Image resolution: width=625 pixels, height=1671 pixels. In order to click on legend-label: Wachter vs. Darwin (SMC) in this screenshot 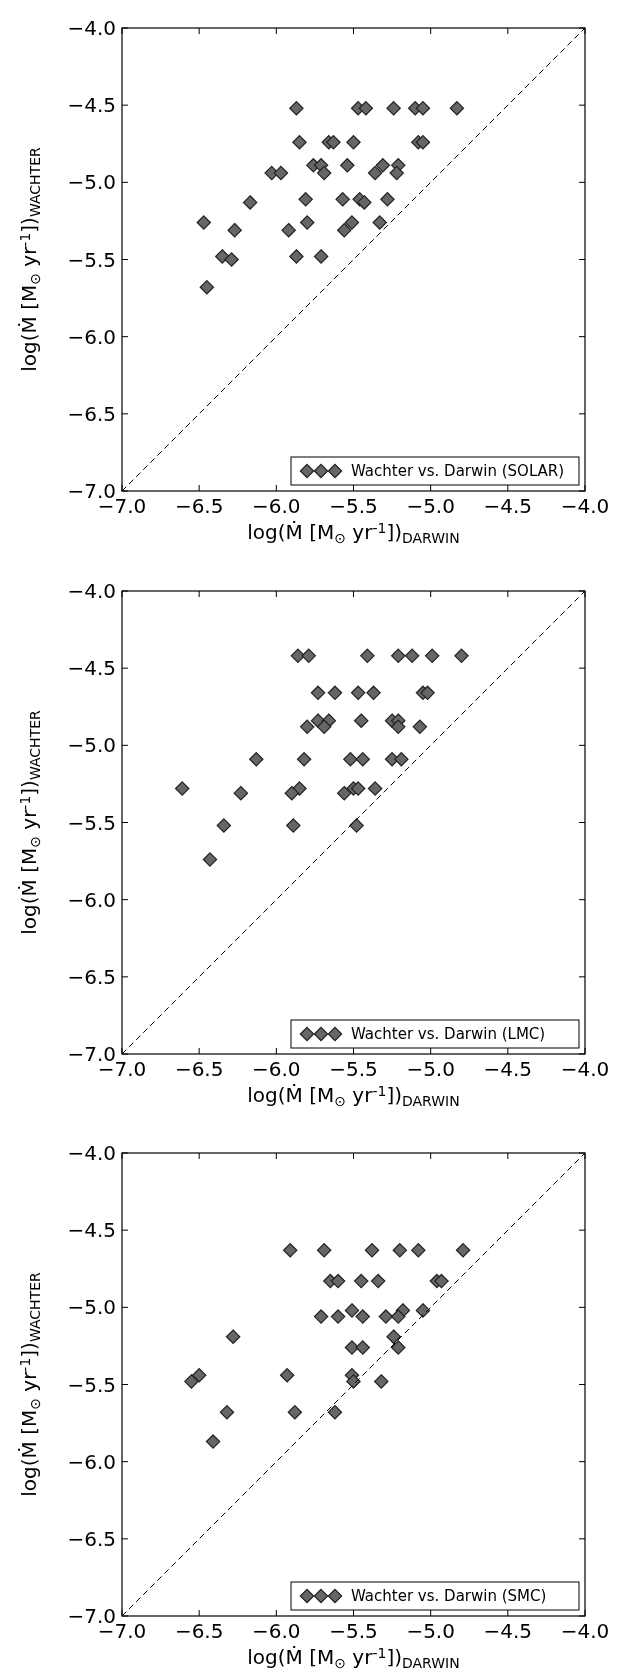, I will do `click(449, 1596)`.